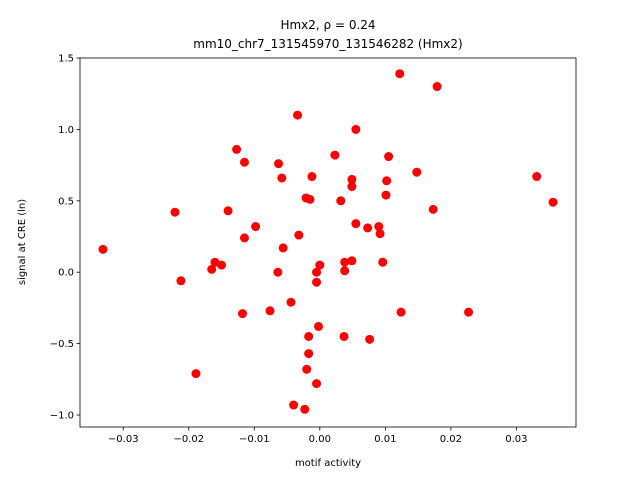 Image resolution: width=640 pixels, height=480 pixels. Describe the element at coordinates (62, 344) in the screenshot. I see `y-tick-label: −0.5` at that location.